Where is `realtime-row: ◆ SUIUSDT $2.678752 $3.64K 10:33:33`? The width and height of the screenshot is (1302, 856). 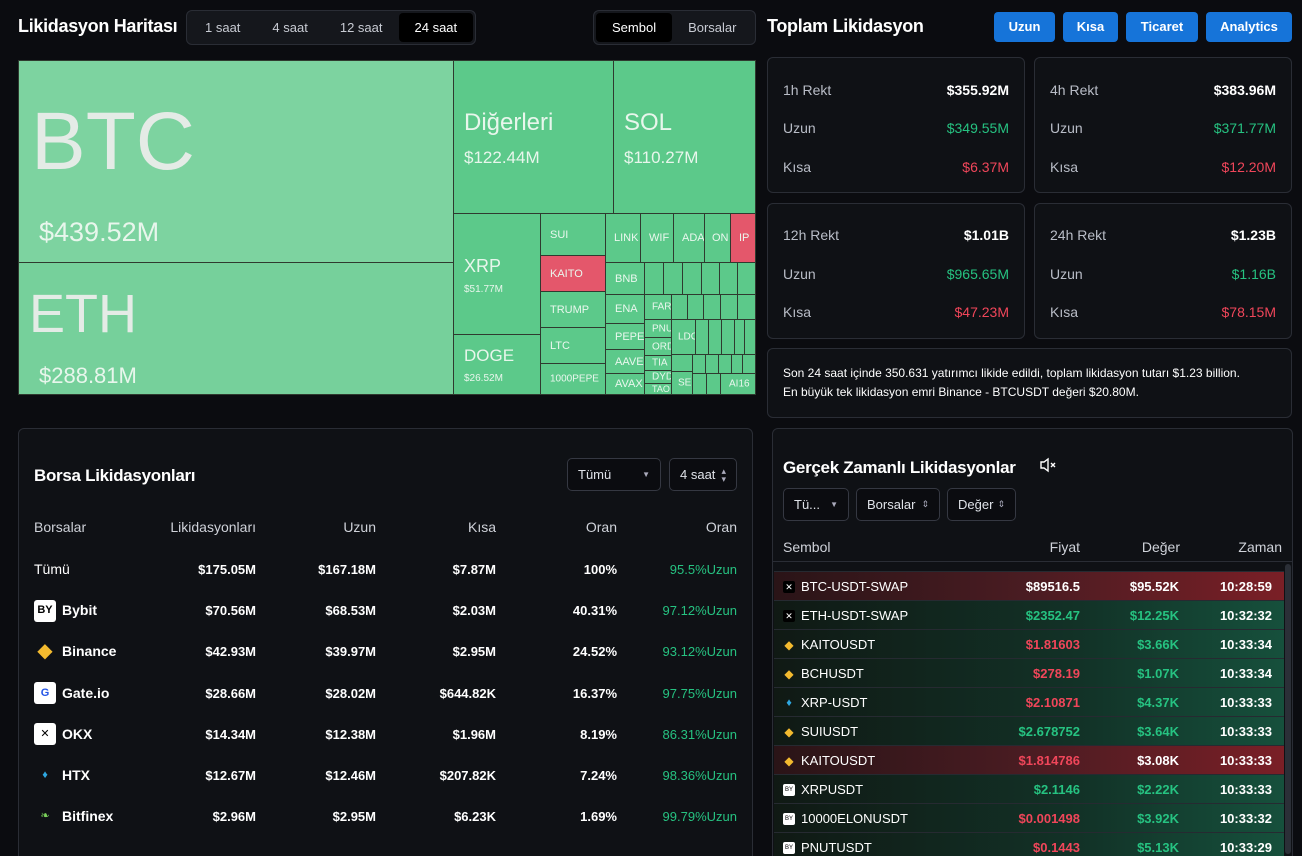 realtime-row: ◆ SUIUSDT $2.678752 $3.64K 10:33:33 is located at coordinates (1029, 730).